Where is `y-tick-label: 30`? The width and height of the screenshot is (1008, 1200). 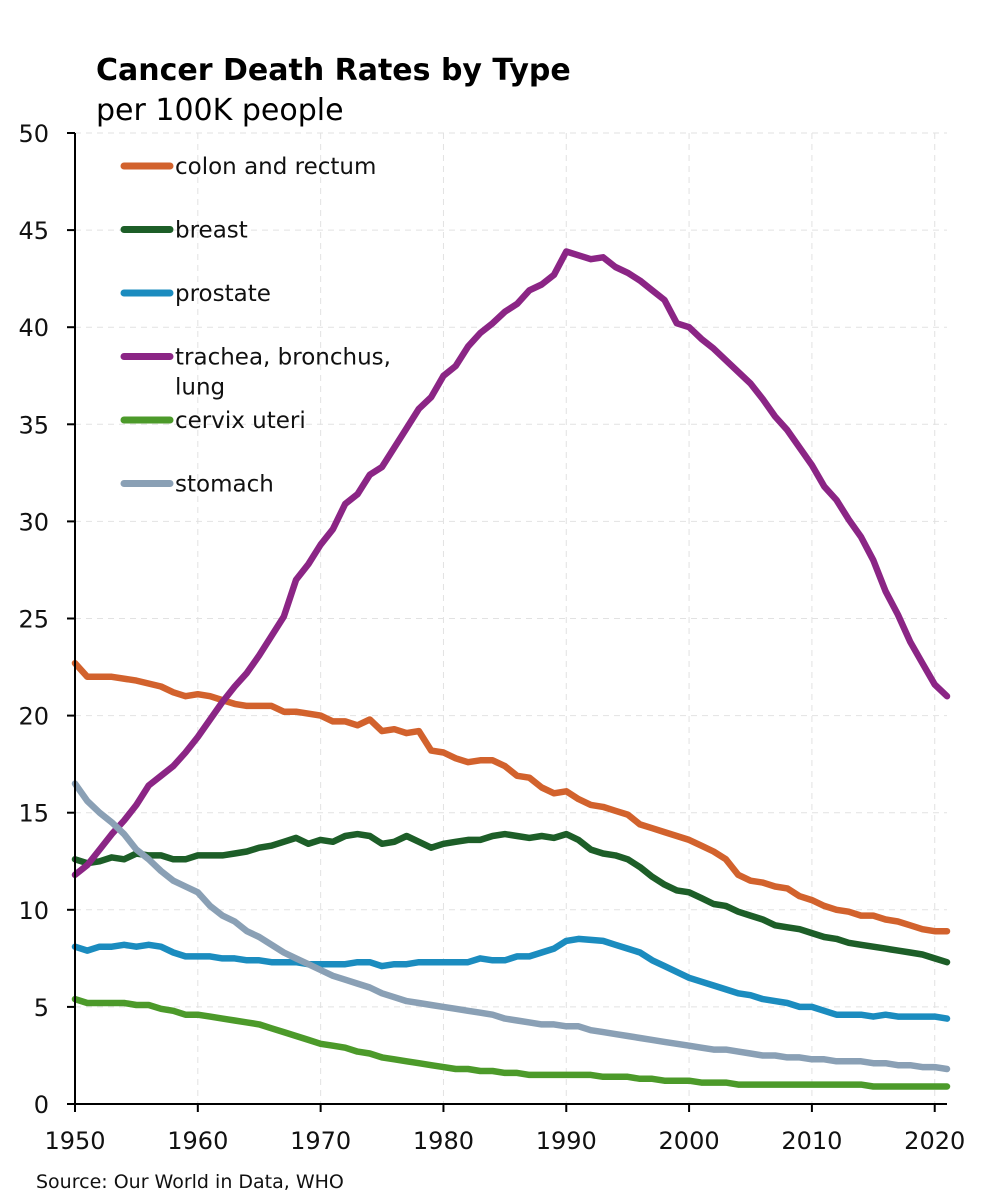
y-tick-label: 30 is located at coordinates (33, 522).